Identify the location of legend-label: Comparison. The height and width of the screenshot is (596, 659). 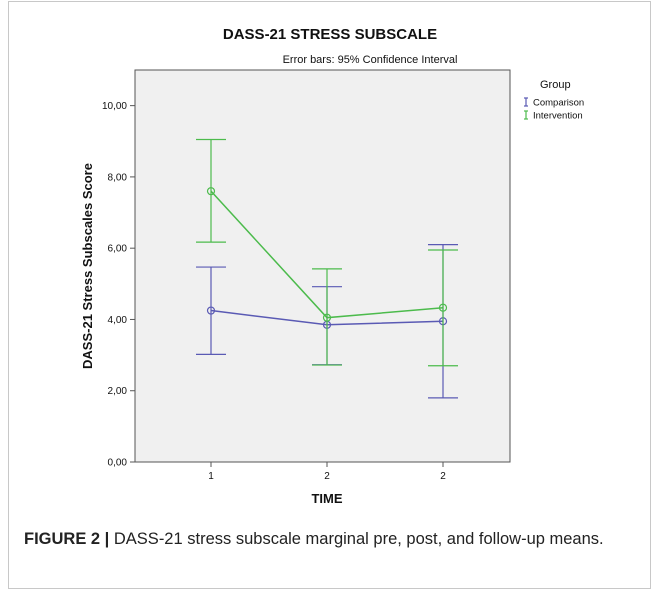
(558, 103).